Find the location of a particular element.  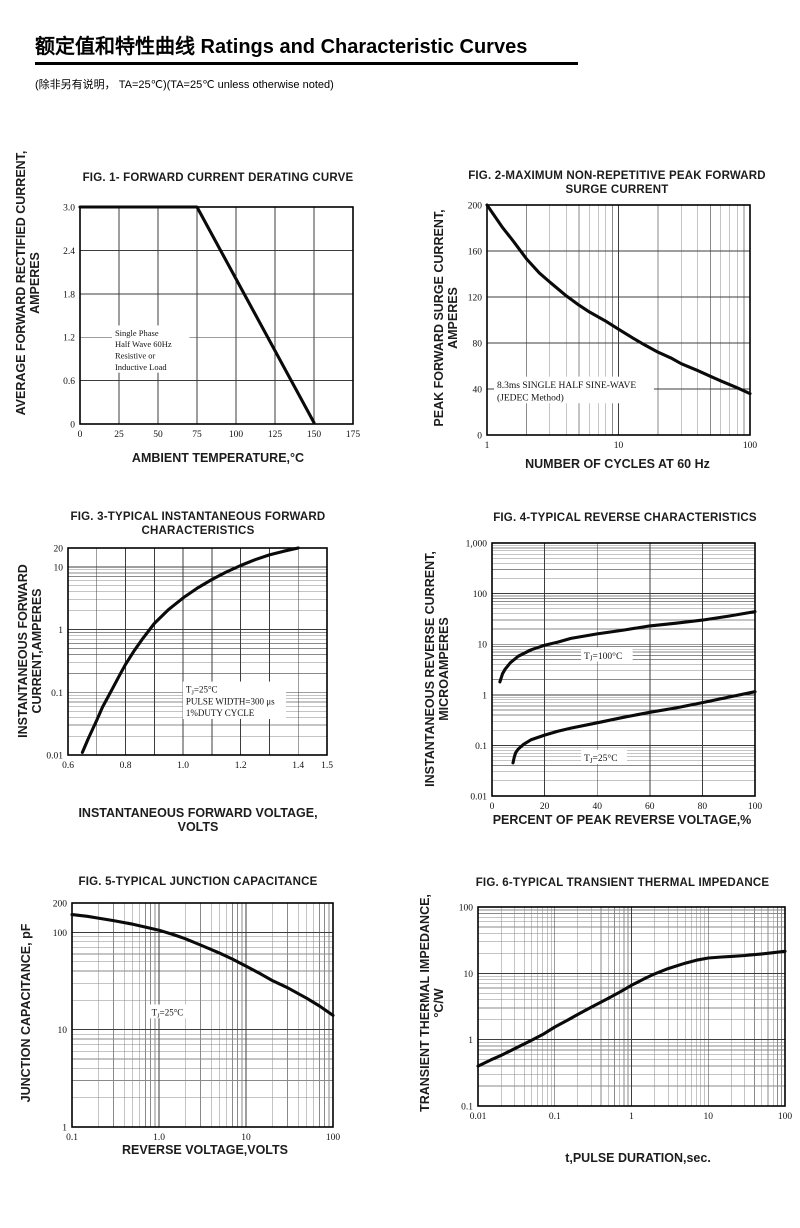

fig5-title: FIG. 5-TYPICAL JUNCTION CAPACITANCE is located at coordinates (198, 882).